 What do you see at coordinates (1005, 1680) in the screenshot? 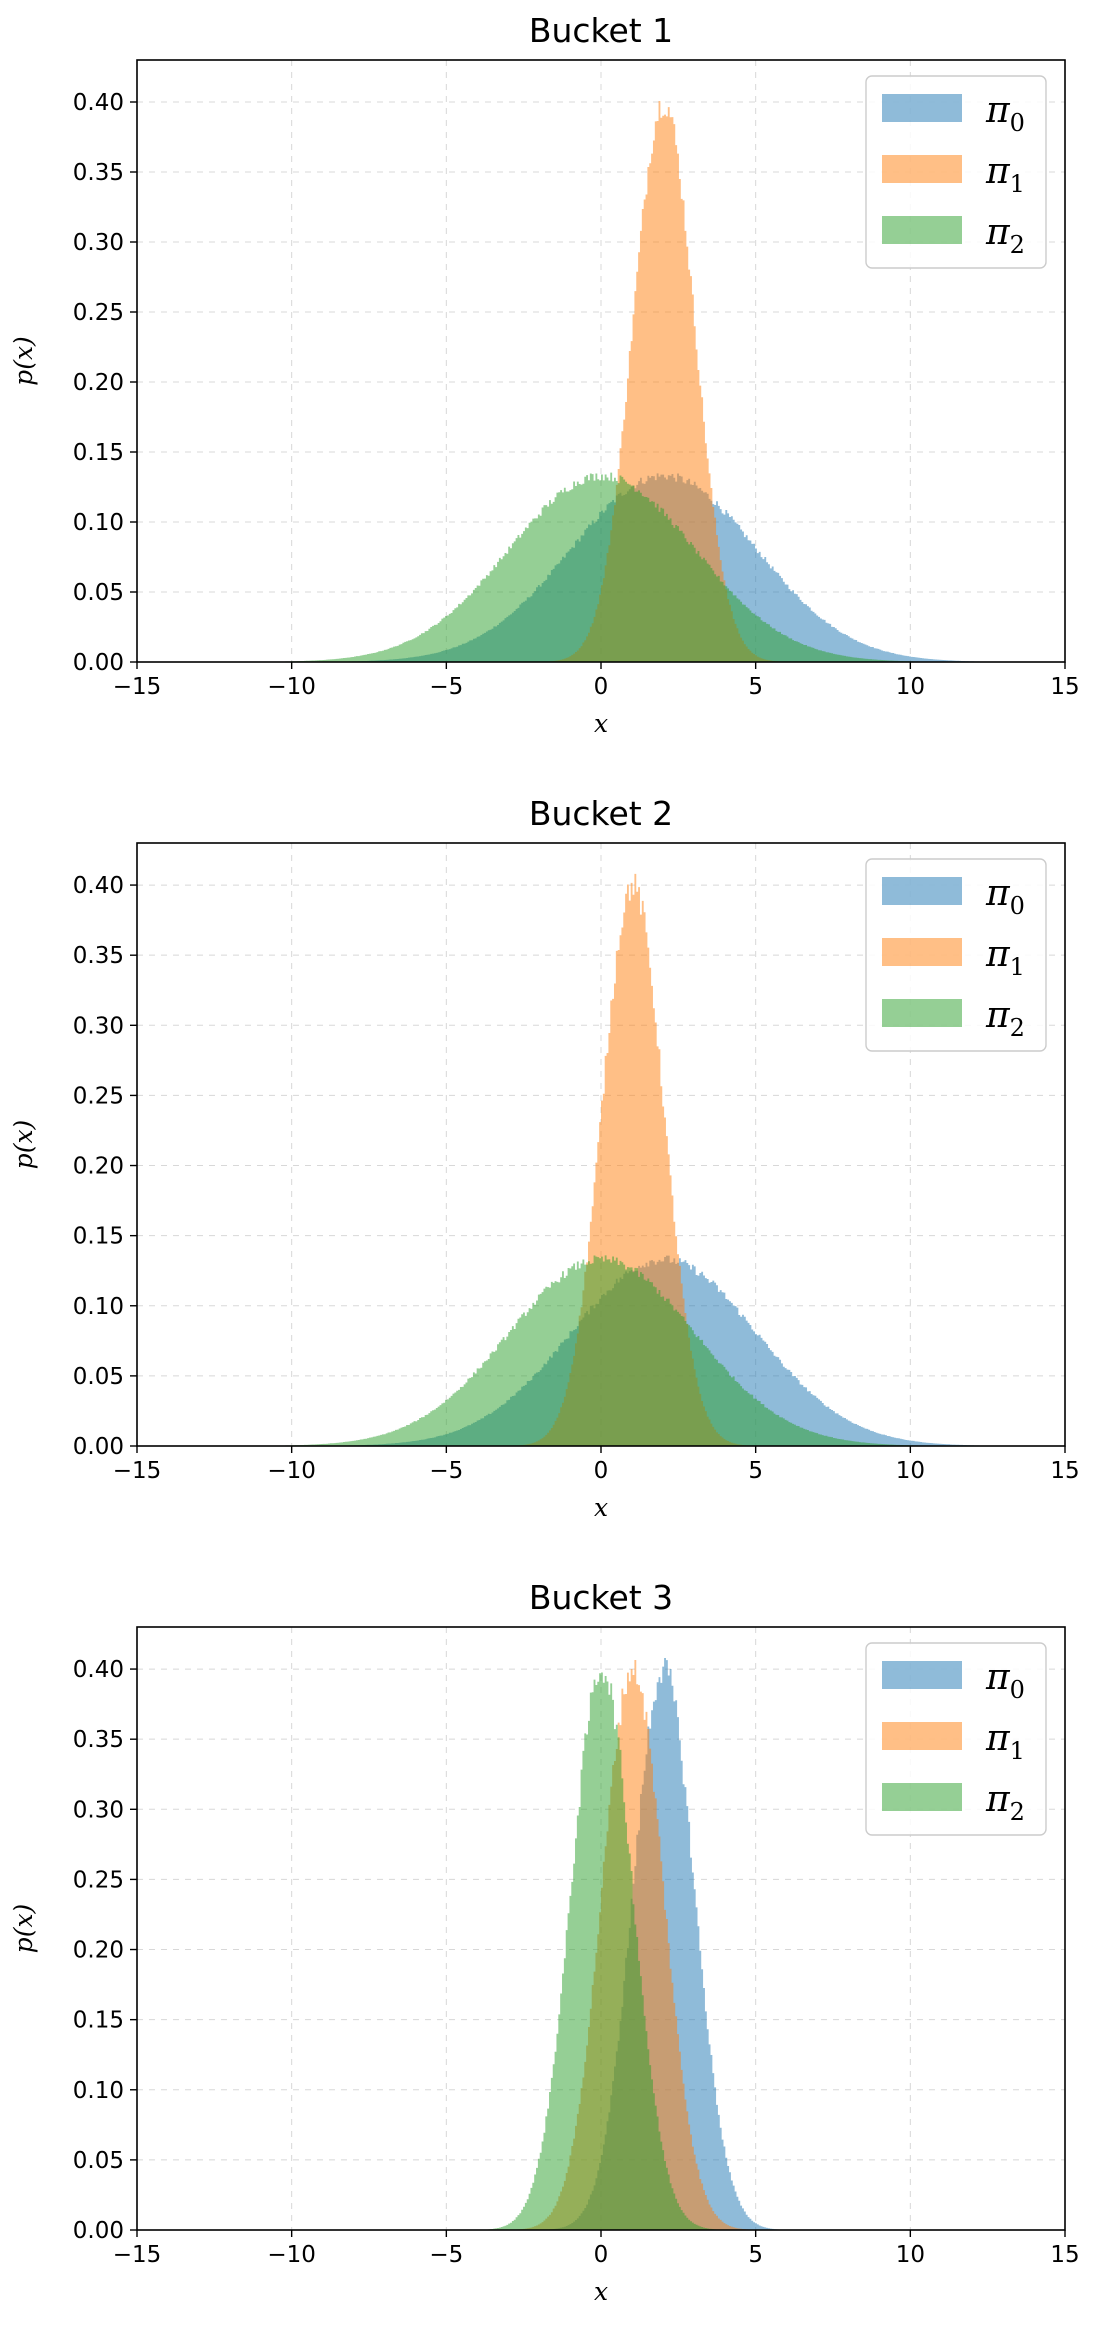
I see `legend-label-pi0: π0` at bounding box center [1005, 1680].